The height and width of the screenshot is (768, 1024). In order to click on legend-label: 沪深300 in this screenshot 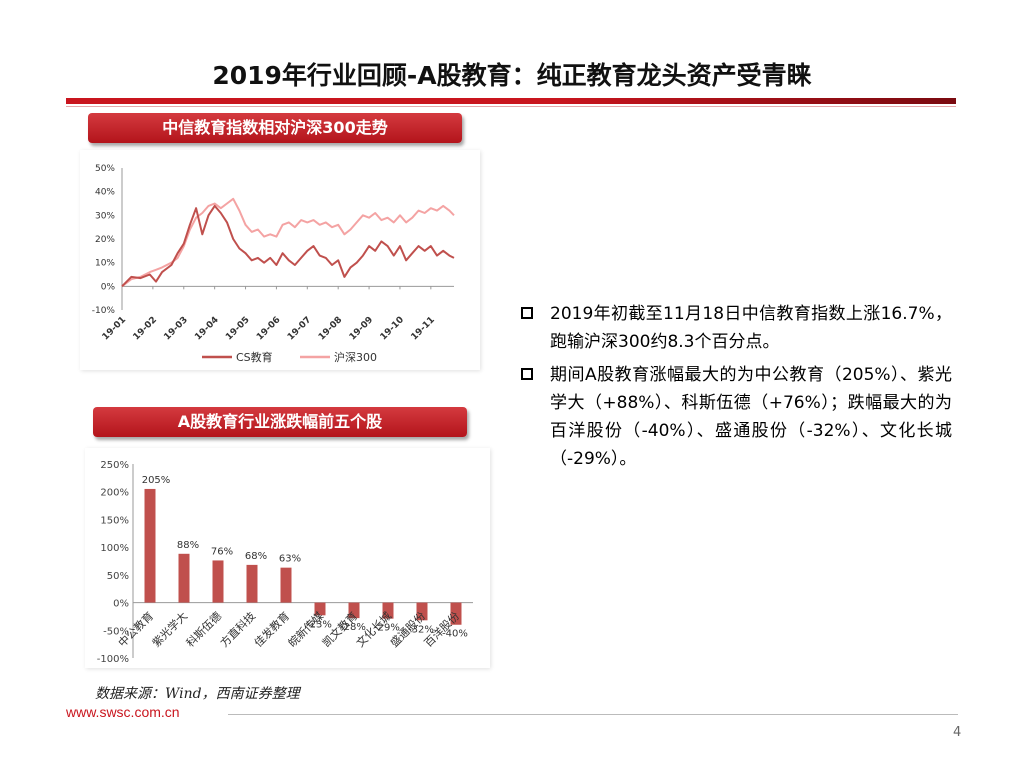, I will do `click(355, 357)`.